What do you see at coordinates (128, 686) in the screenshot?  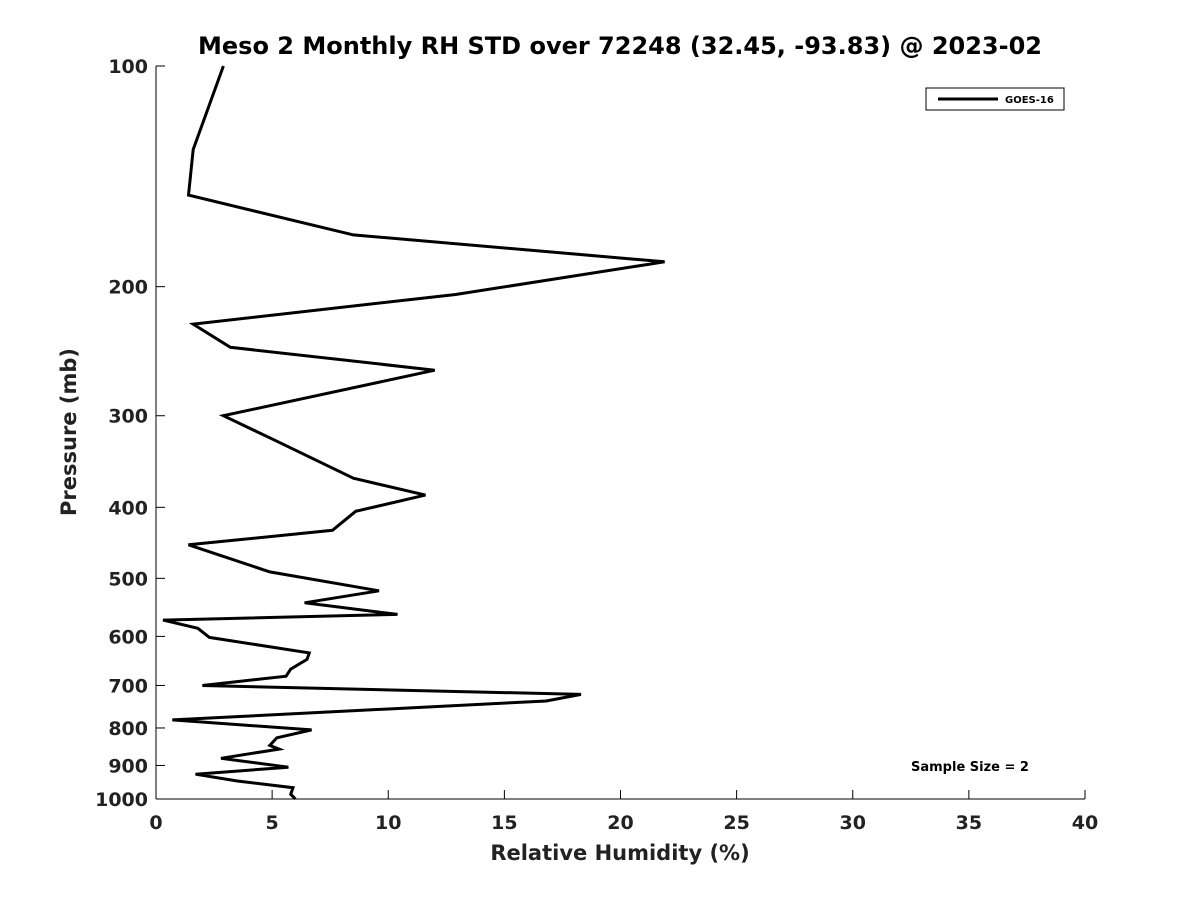 I see `y-tick-label: 700` at bounding box center [128, 686].